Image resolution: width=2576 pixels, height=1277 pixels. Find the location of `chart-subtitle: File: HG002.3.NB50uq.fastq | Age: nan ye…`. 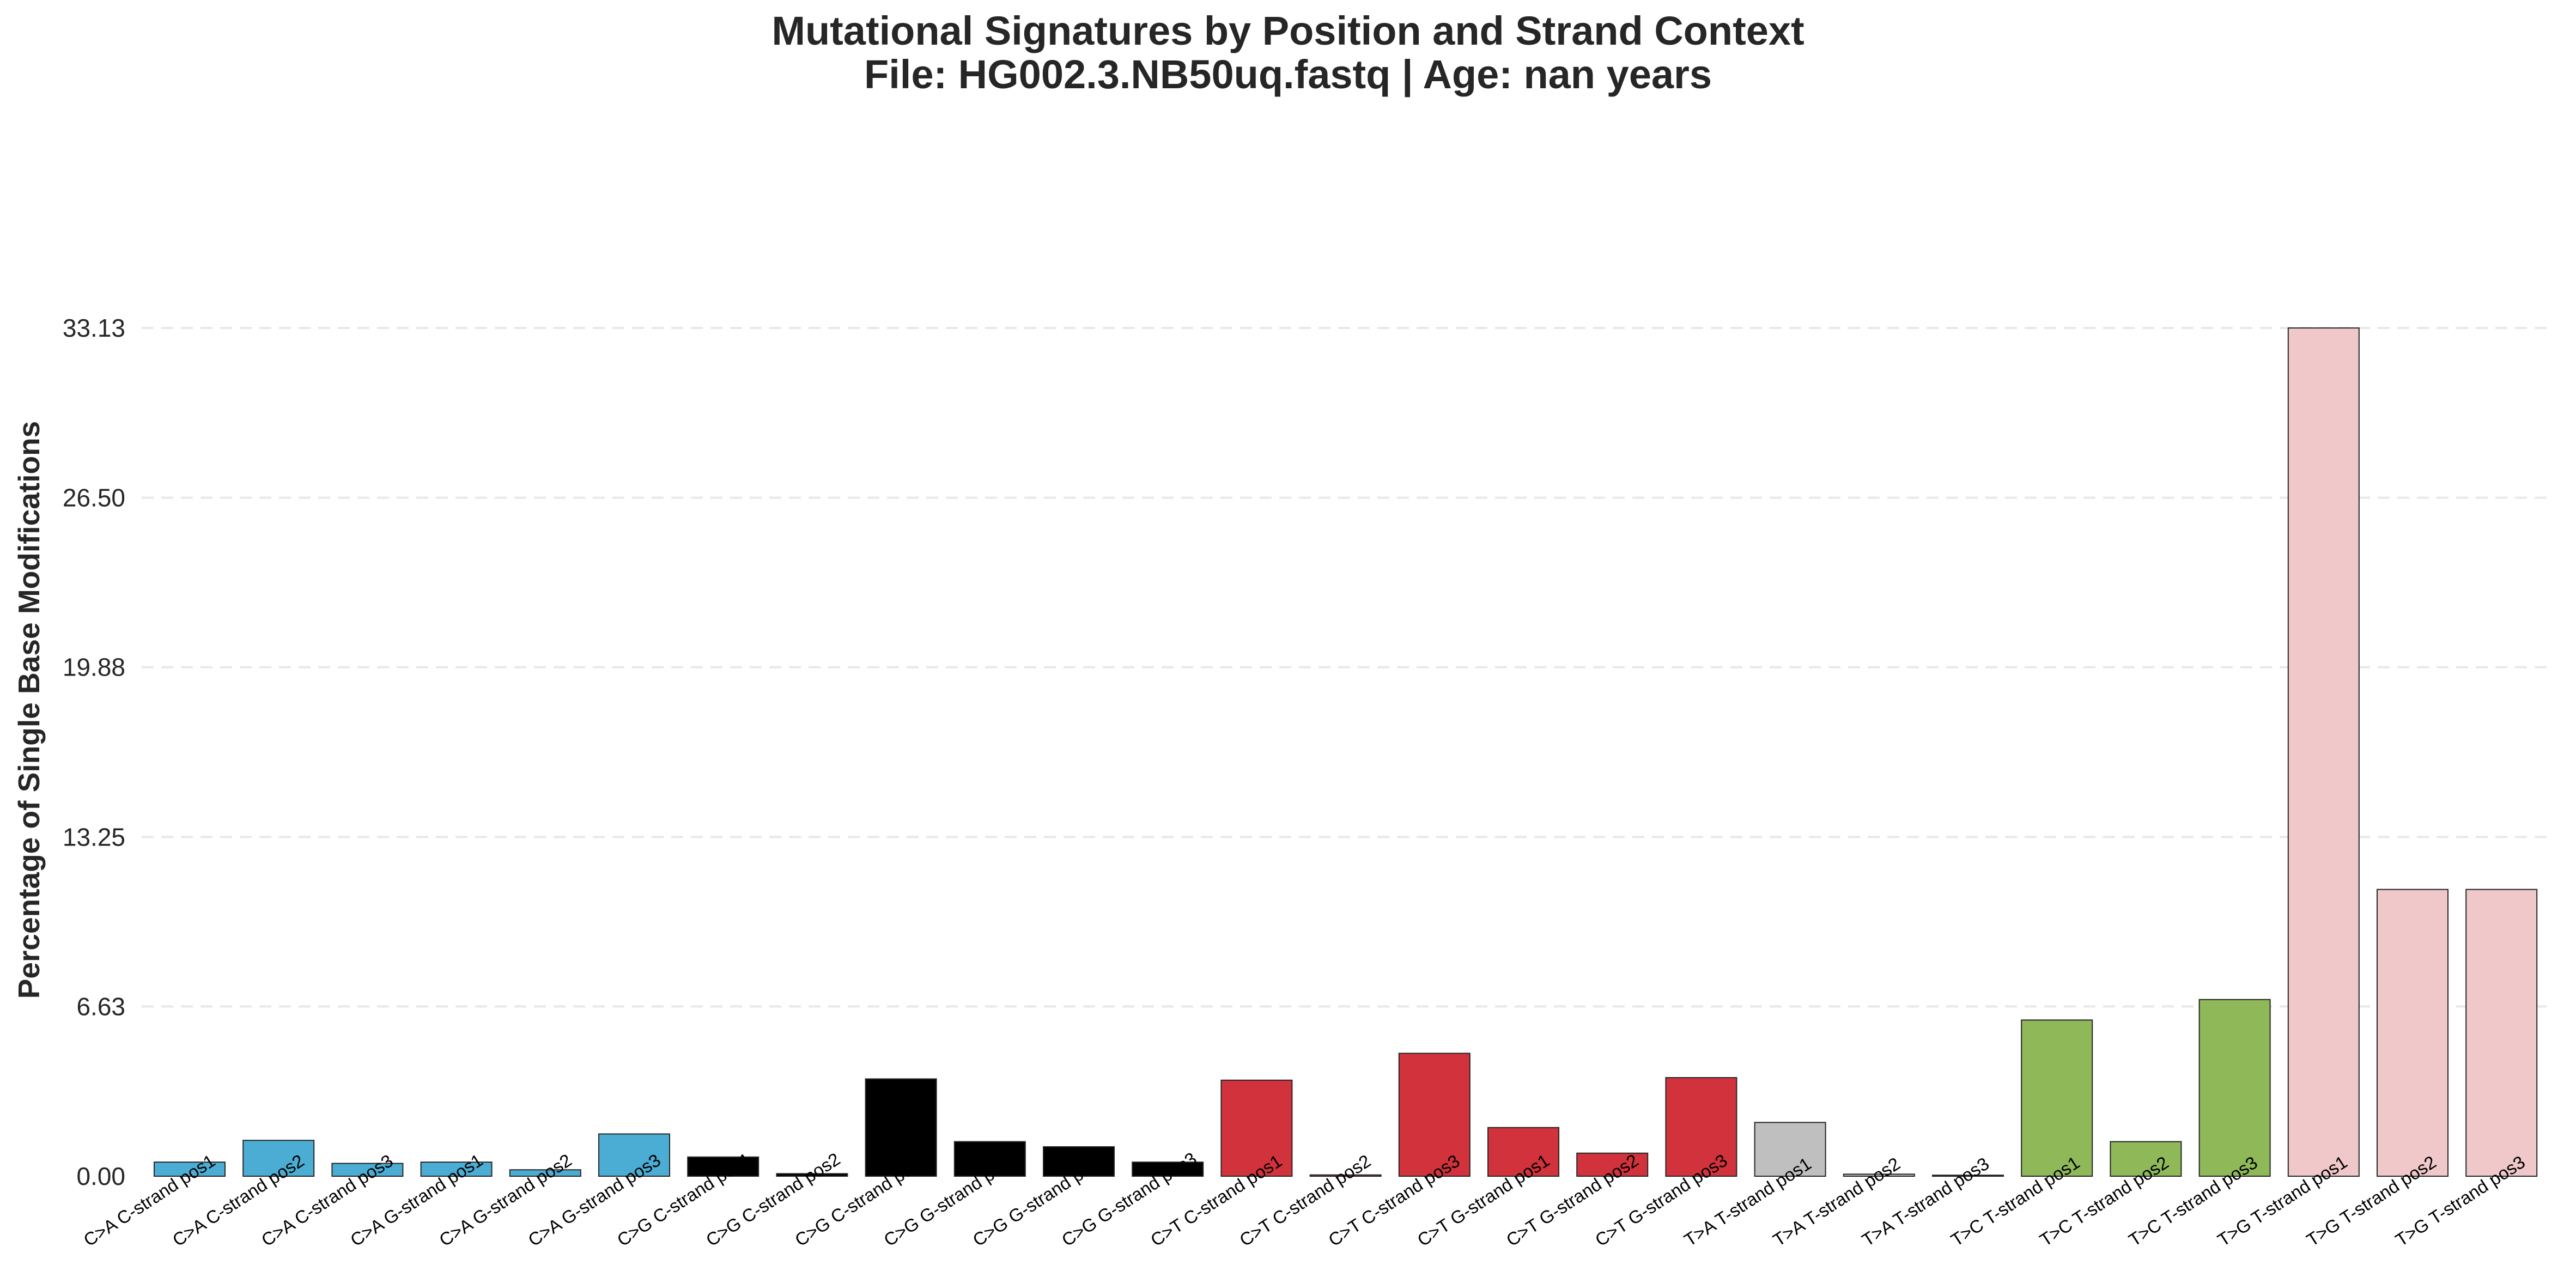

chart-subtitle: File: HG002.3.NB50uq.fastq | Age: nan ye… is located at coordinates (1288, 75).